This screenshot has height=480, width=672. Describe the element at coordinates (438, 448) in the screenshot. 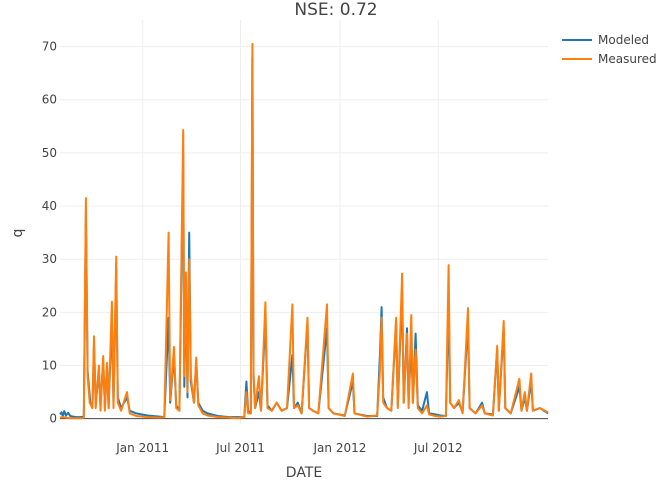

I see `x-tick-label: Jul 2012` at that location.